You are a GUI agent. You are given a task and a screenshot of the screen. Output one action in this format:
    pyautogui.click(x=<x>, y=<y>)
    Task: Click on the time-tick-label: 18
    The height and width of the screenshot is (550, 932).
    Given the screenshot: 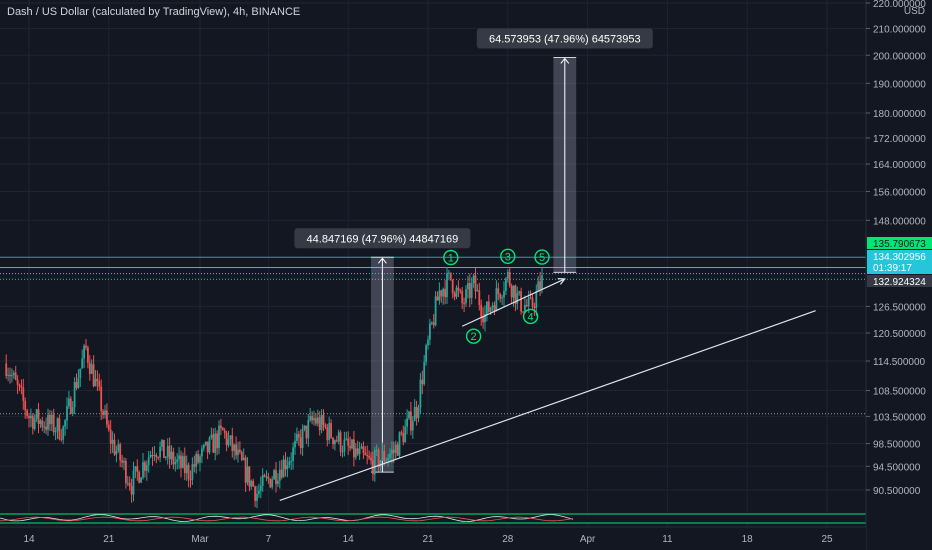 What is the action you would take?
    pyautogui.click(x=748, y=539)
    